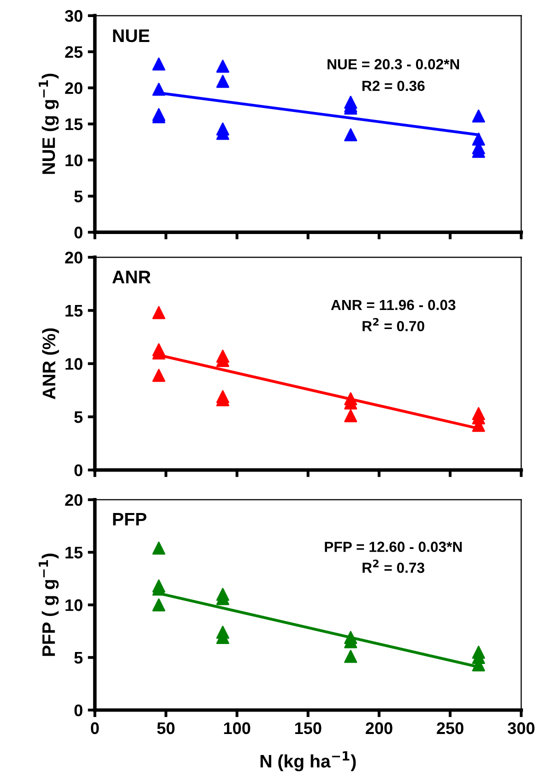 The height and width of the screenshot is (782, 539). What do you see at coordinates (393, 64) in the screenshot?
I see `annotation: NUE = 20.3 - 0.02*N` at bounding box center [393, 64].